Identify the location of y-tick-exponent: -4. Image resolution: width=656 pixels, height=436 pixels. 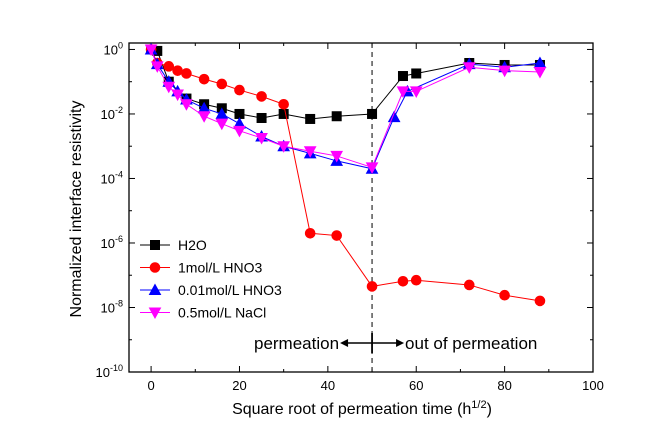
(119, 174).